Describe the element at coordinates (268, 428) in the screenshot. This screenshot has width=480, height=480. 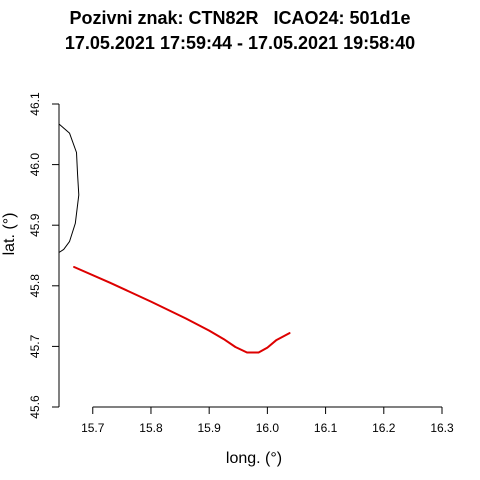
I see `x-tick-label: 16.0` at that location.